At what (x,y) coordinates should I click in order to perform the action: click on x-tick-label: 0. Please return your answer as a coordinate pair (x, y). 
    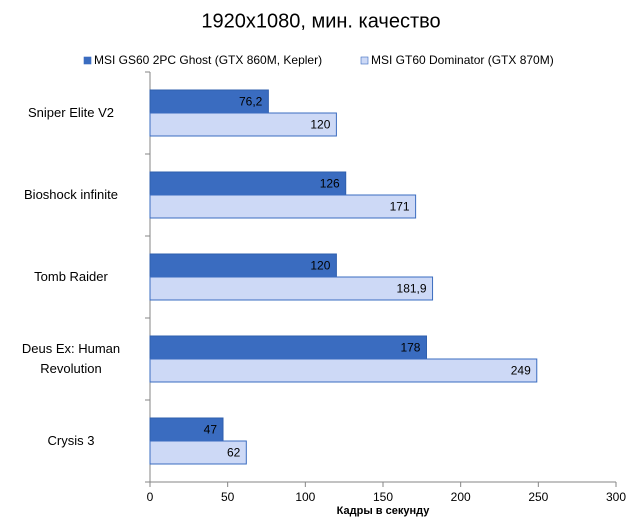
    Looking at the image, I should click on (150, 497).